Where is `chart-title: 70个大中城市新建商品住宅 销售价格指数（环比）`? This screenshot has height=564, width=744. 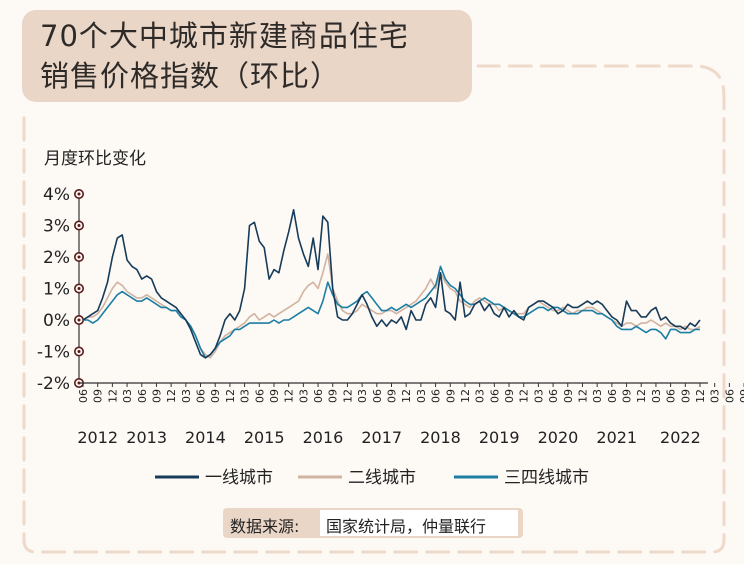 chart-title: 70个大中城市新建商品住宅 销售价格指数（环比） is located at coordinates (224, 56).